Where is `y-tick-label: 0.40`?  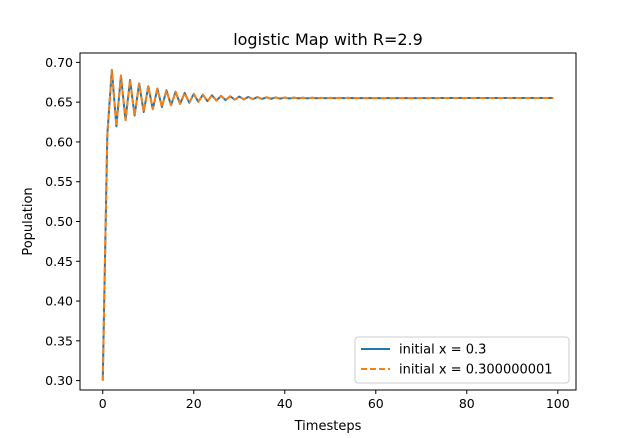 y-tick-label: 0.40 is located at coordinates (59, 301).